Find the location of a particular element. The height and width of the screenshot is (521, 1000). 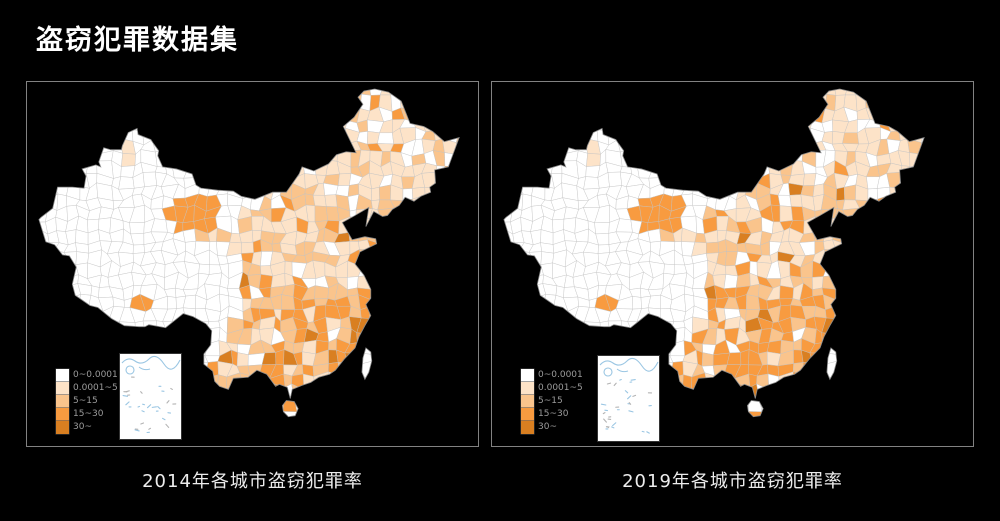

map-caption-2019: 2019年各城市盗窃犯罪率 is located at coordinates (732, 481).